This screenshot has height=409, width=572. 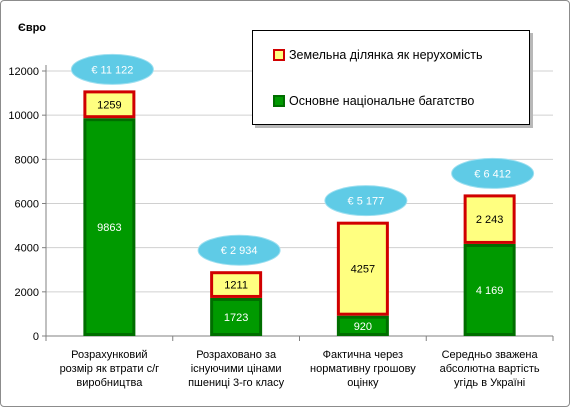 What do you see at coordinates (32, 28) in the screenshot?
I see `y-axis-unit-label: Євро` at bounding box center [32, 28].